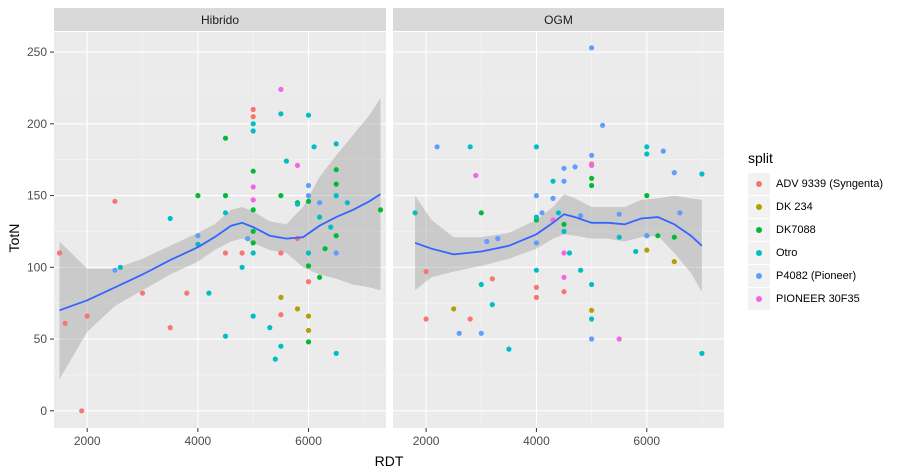 The width and height of the screenshot is (905, 472). Describe the element at coordinates (823, 229) in the screenshot. I see `legend-item: DK7088` at that location.